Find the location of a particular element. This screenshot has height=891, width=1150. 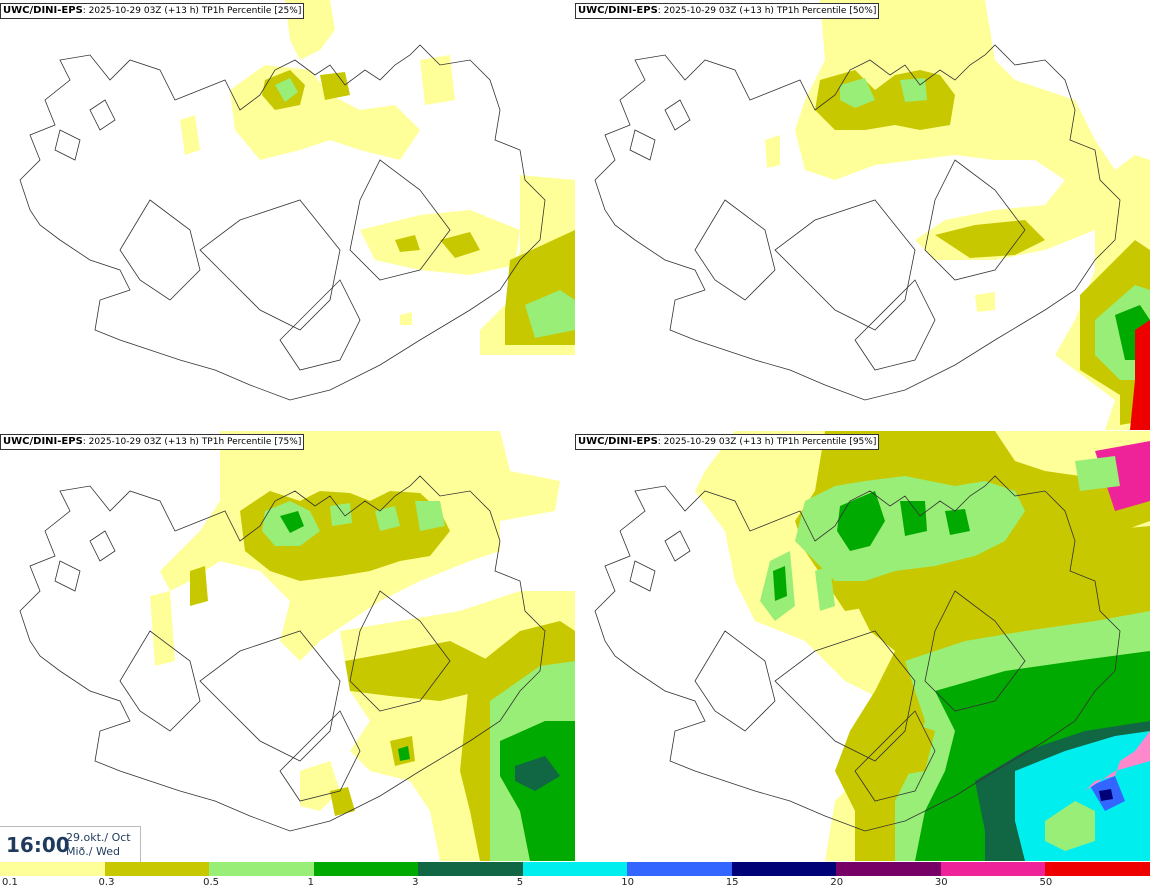

valid-date: 29.okt./ Oct Mið./ Wed is located at coordinates (98, 845).